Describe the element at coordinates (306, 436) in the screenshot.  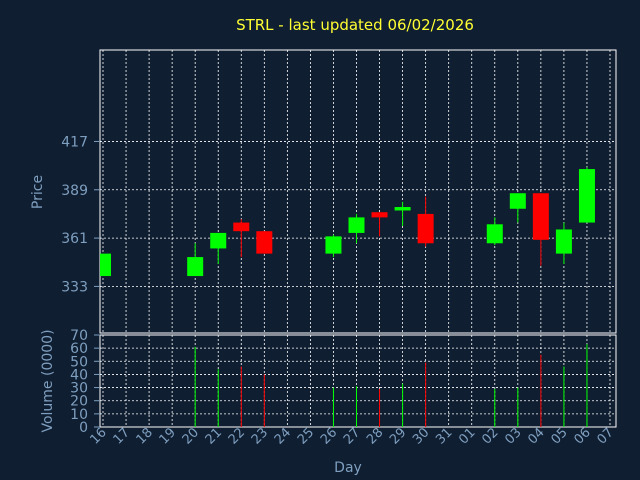
I see `x-tick-label: 25` at that location.